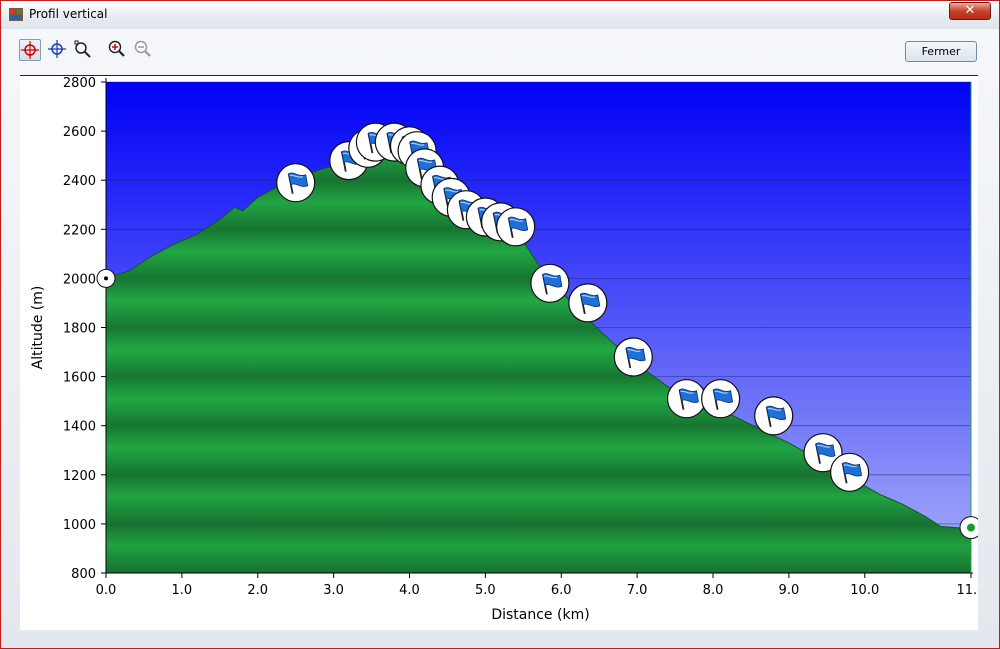  I want to click on zoom-out-tool, so click(144, 50).